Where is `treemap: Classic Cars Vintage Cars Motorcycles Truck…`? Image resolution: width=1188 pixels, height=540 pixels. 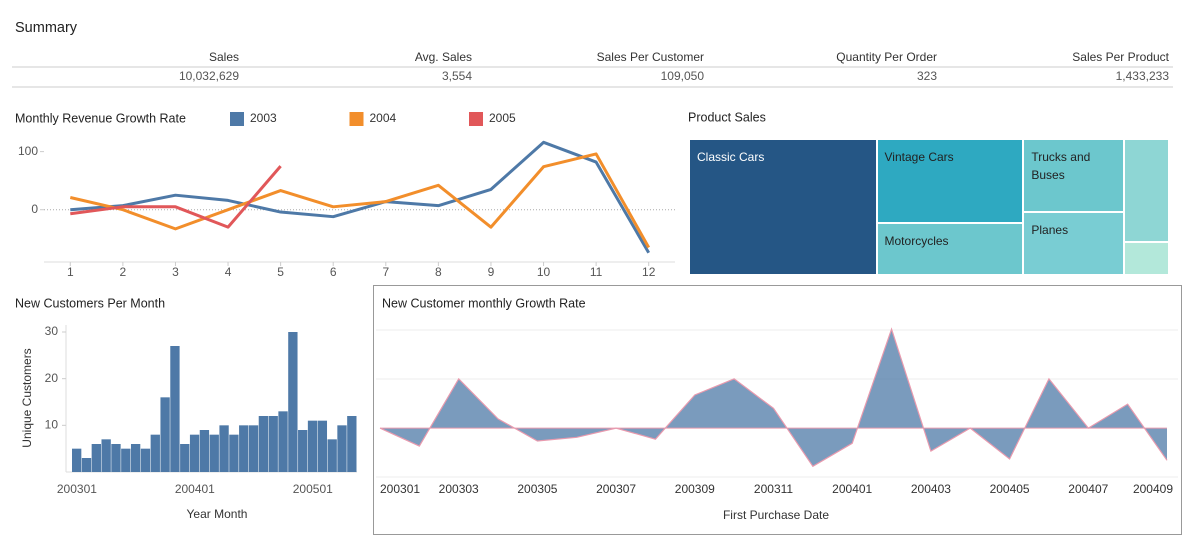 treemap: Classic Cars Vintage Cars Motorcycles Truck… is located at coordinates (929, 207).